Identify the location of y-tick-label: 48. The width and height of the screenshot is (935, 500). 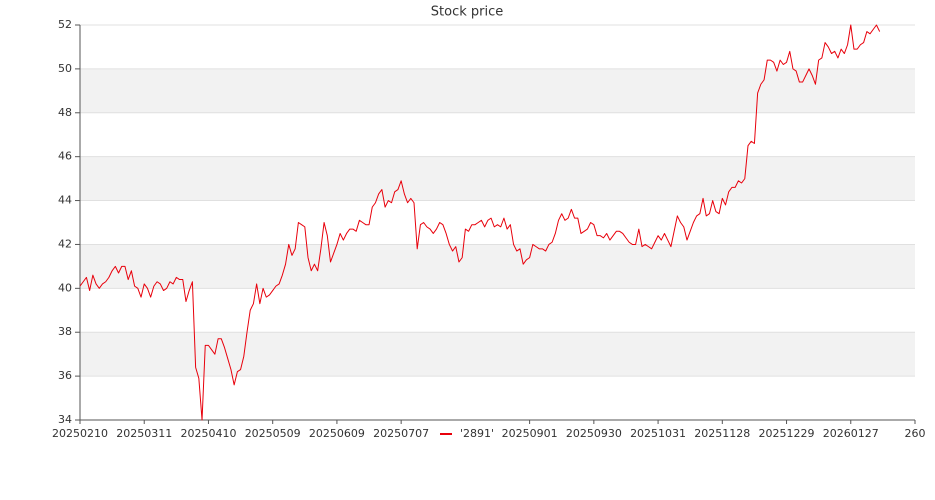
(65, 112).